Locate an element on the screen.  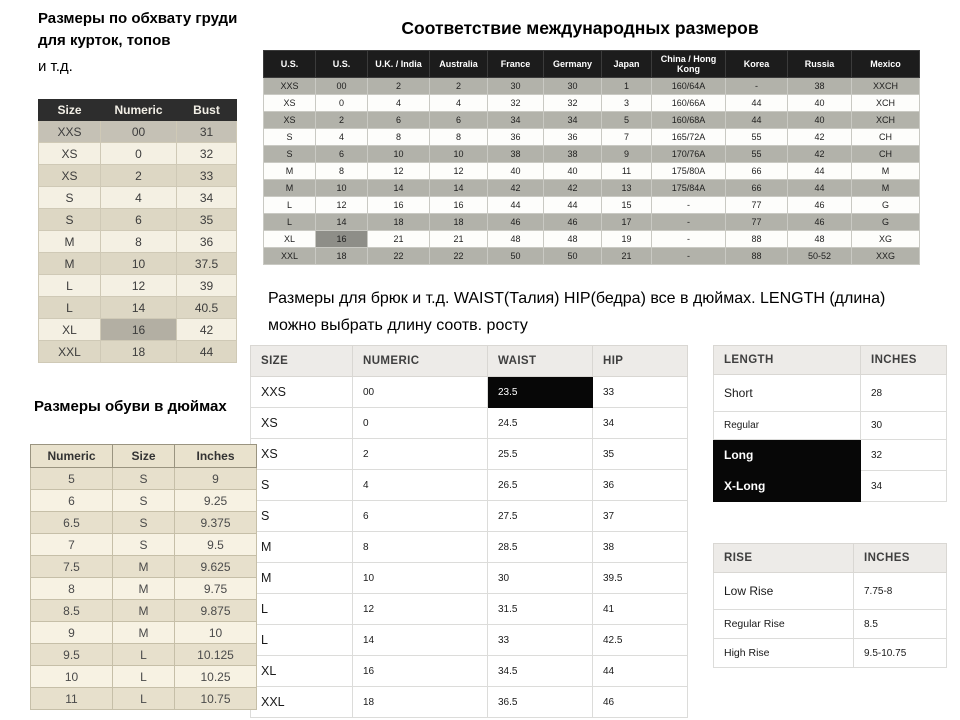
table-row: XL 16 21 21 48 48 19-88 48 XG is located at coordinates (591, 239).